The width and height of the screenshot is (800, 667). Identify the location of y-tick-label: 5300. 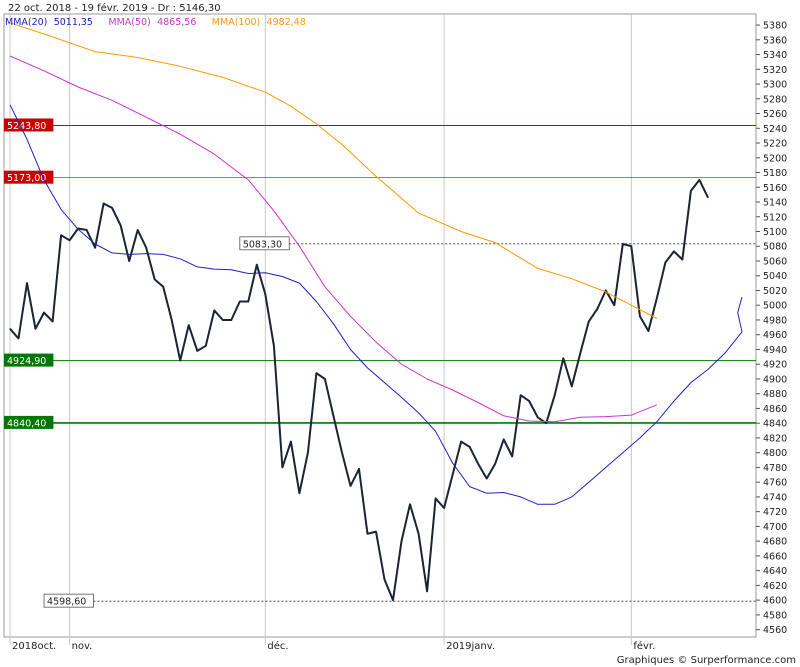
(775, 85).